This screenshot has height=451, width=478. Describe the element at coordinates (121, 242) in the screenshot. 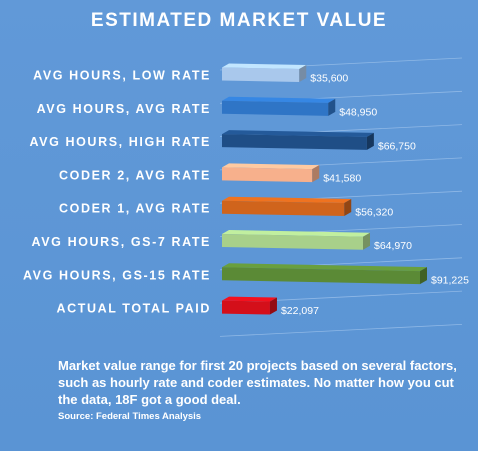

I see `category-label: AVG HOURS, GS-7 RATE` at that location.